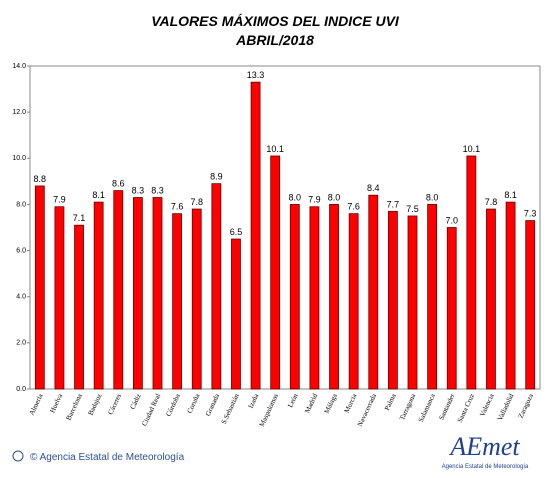 The image size is (550, 478). I want to click on x-tick-label: Huelva, so click(56, 403).